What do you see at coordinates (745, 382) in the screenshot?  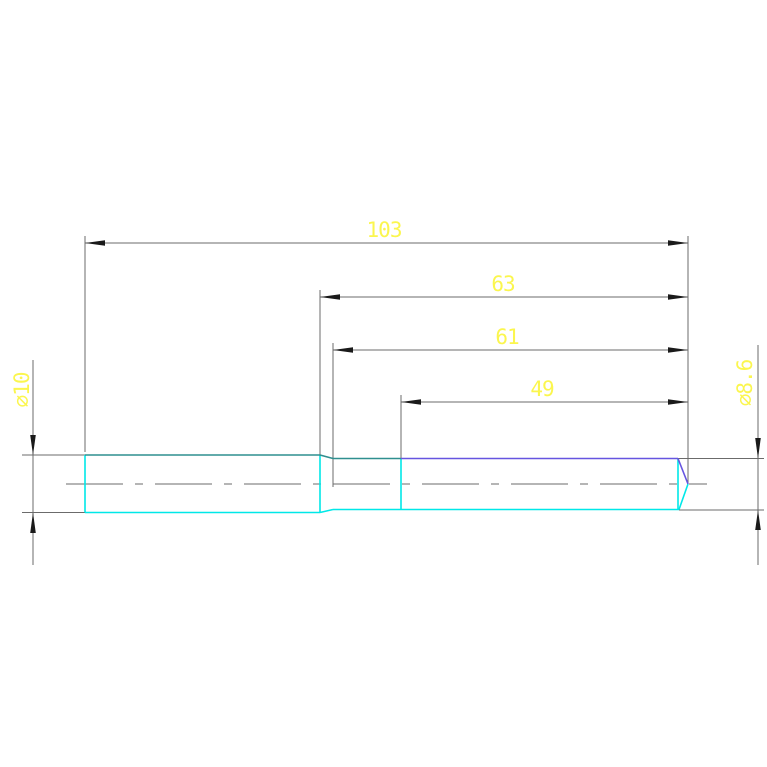 I see `dim-text-dia86: ∅8.6` at bounding box center [745, 382].